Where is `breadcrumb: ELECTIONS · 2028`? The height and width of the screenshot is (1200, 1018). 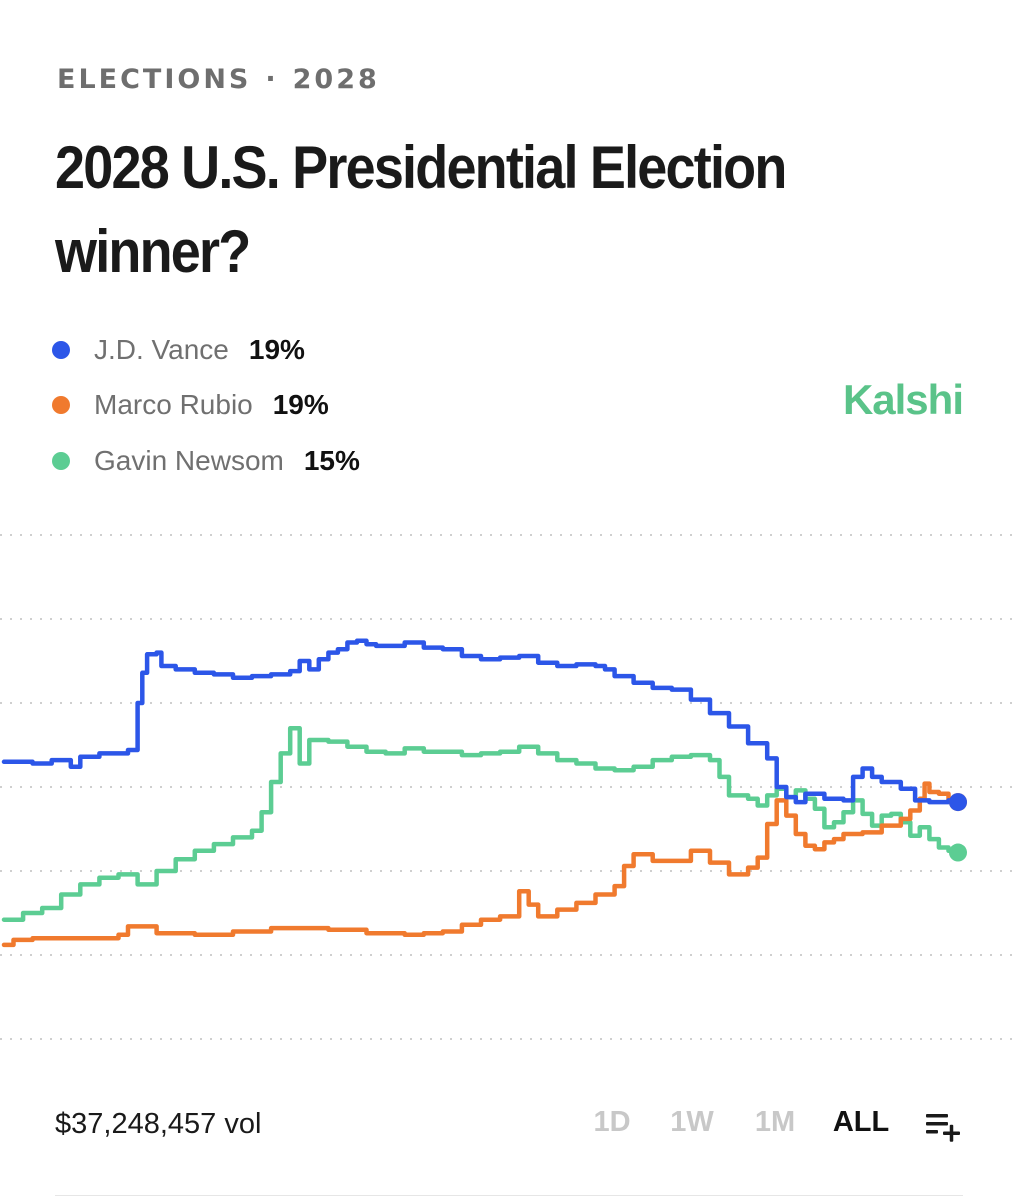 breadcrumb: ELECTIONS · 2028 is located at coordinates (218, 79).